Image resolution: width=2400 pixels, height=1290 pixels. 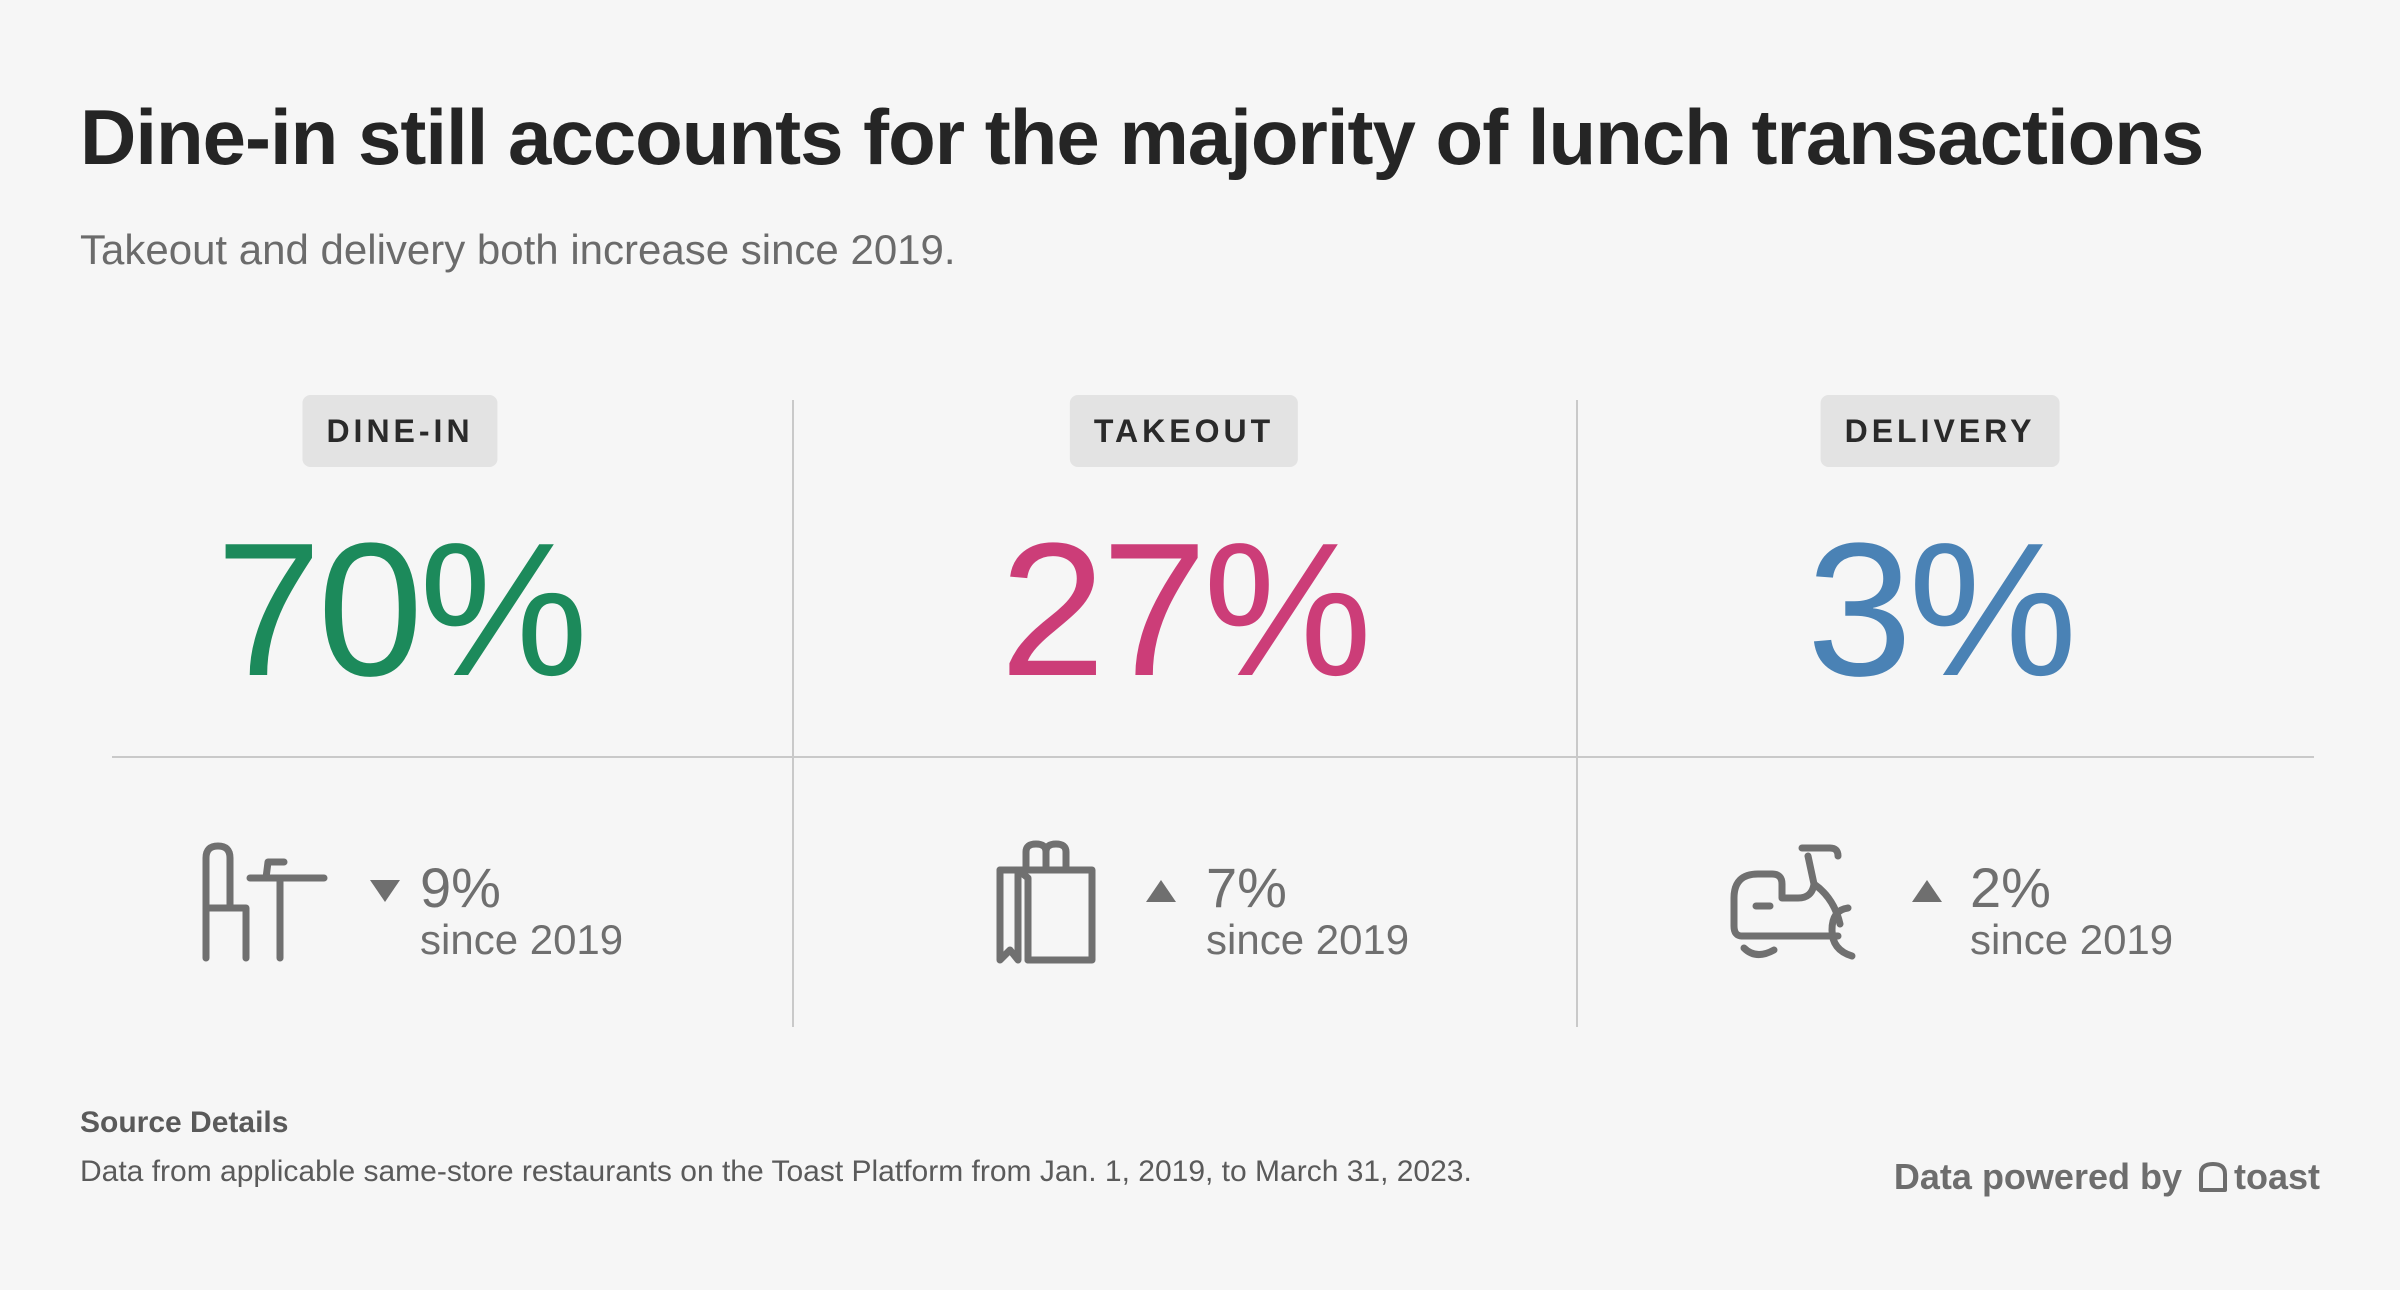 I want to click on source-heading: Source Details, so click(x=184, y=1122).